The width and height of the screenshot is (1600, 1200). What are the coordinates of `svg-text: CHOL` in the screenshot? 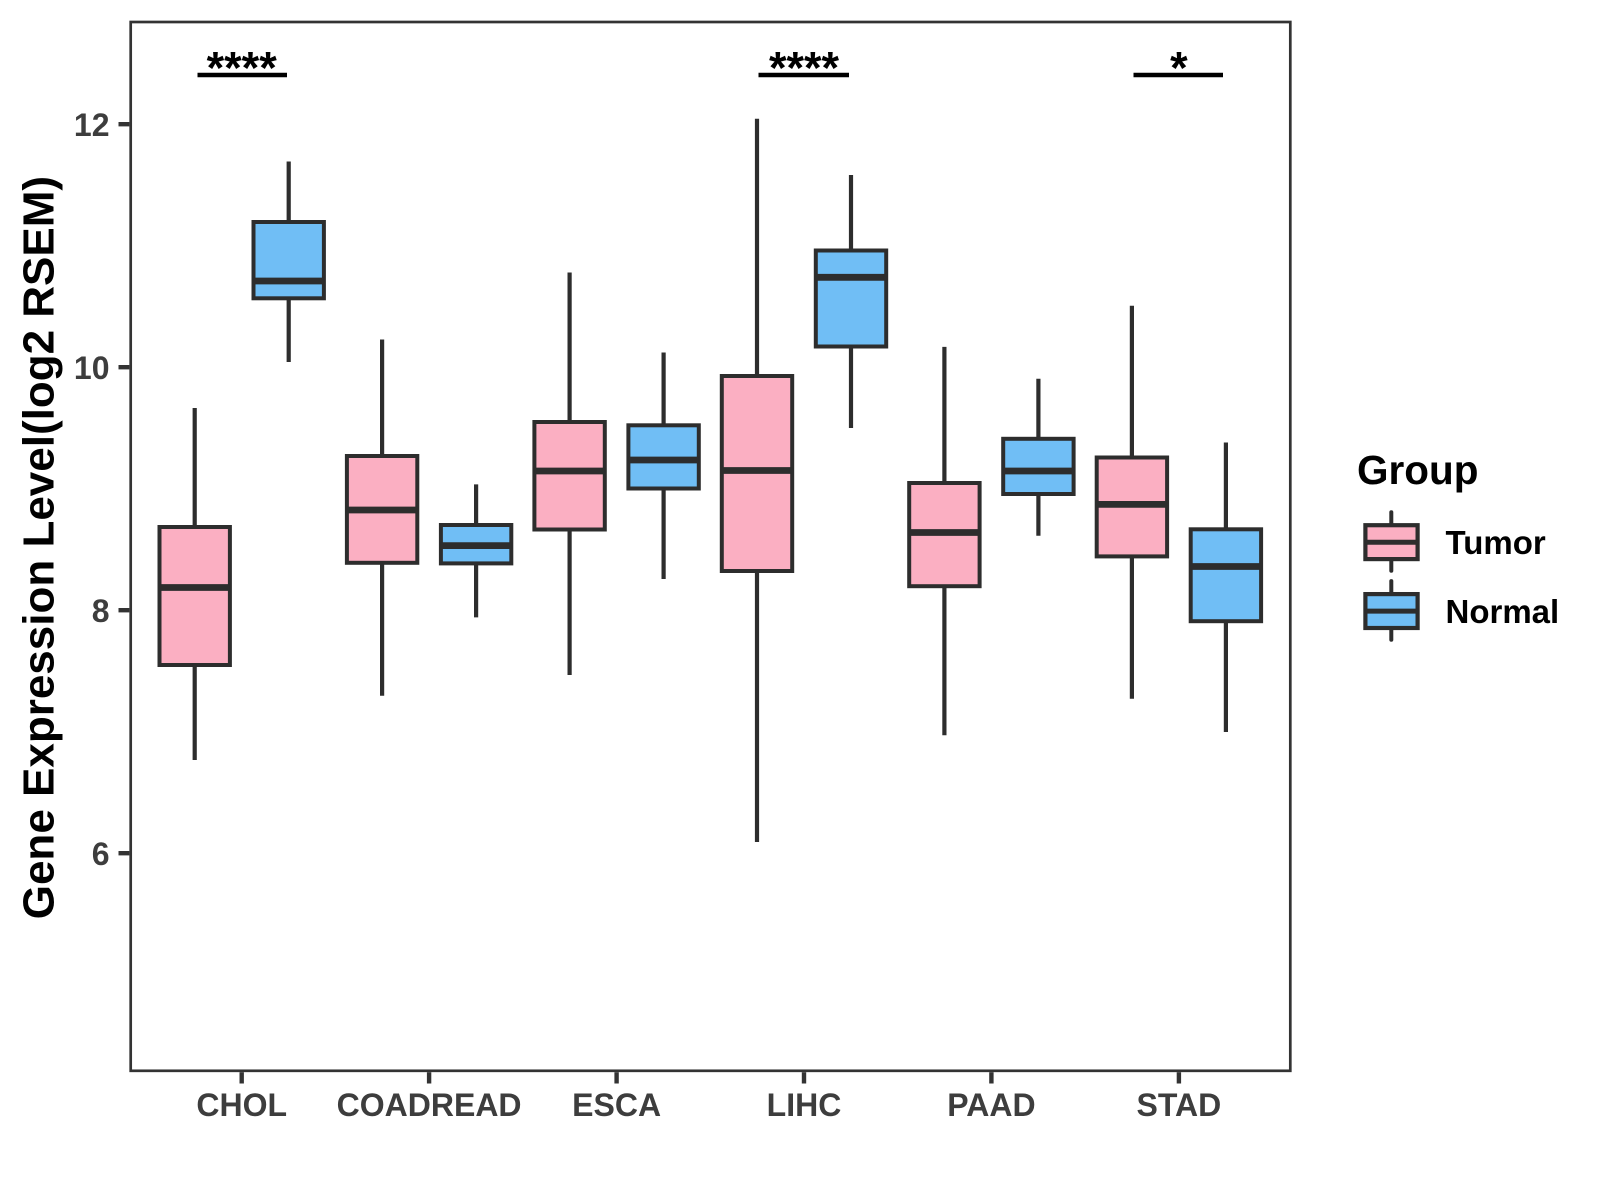 It's located at (241, 1105).